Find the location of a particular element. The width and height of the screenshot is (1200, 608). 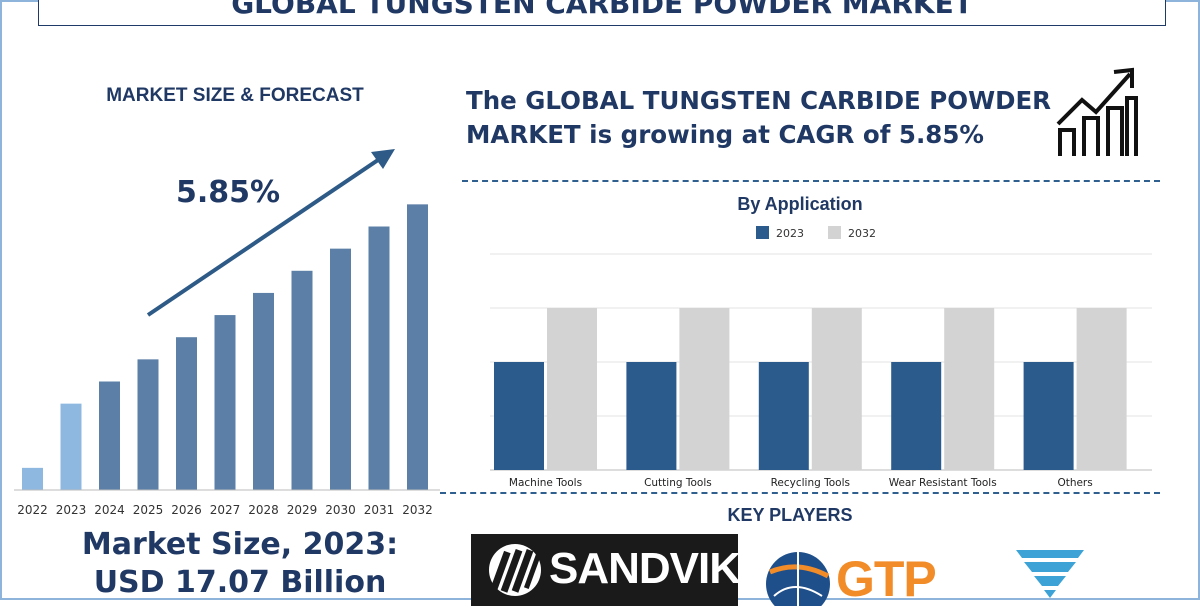

gtp-globe-icon is located at coordinates (798, 579).